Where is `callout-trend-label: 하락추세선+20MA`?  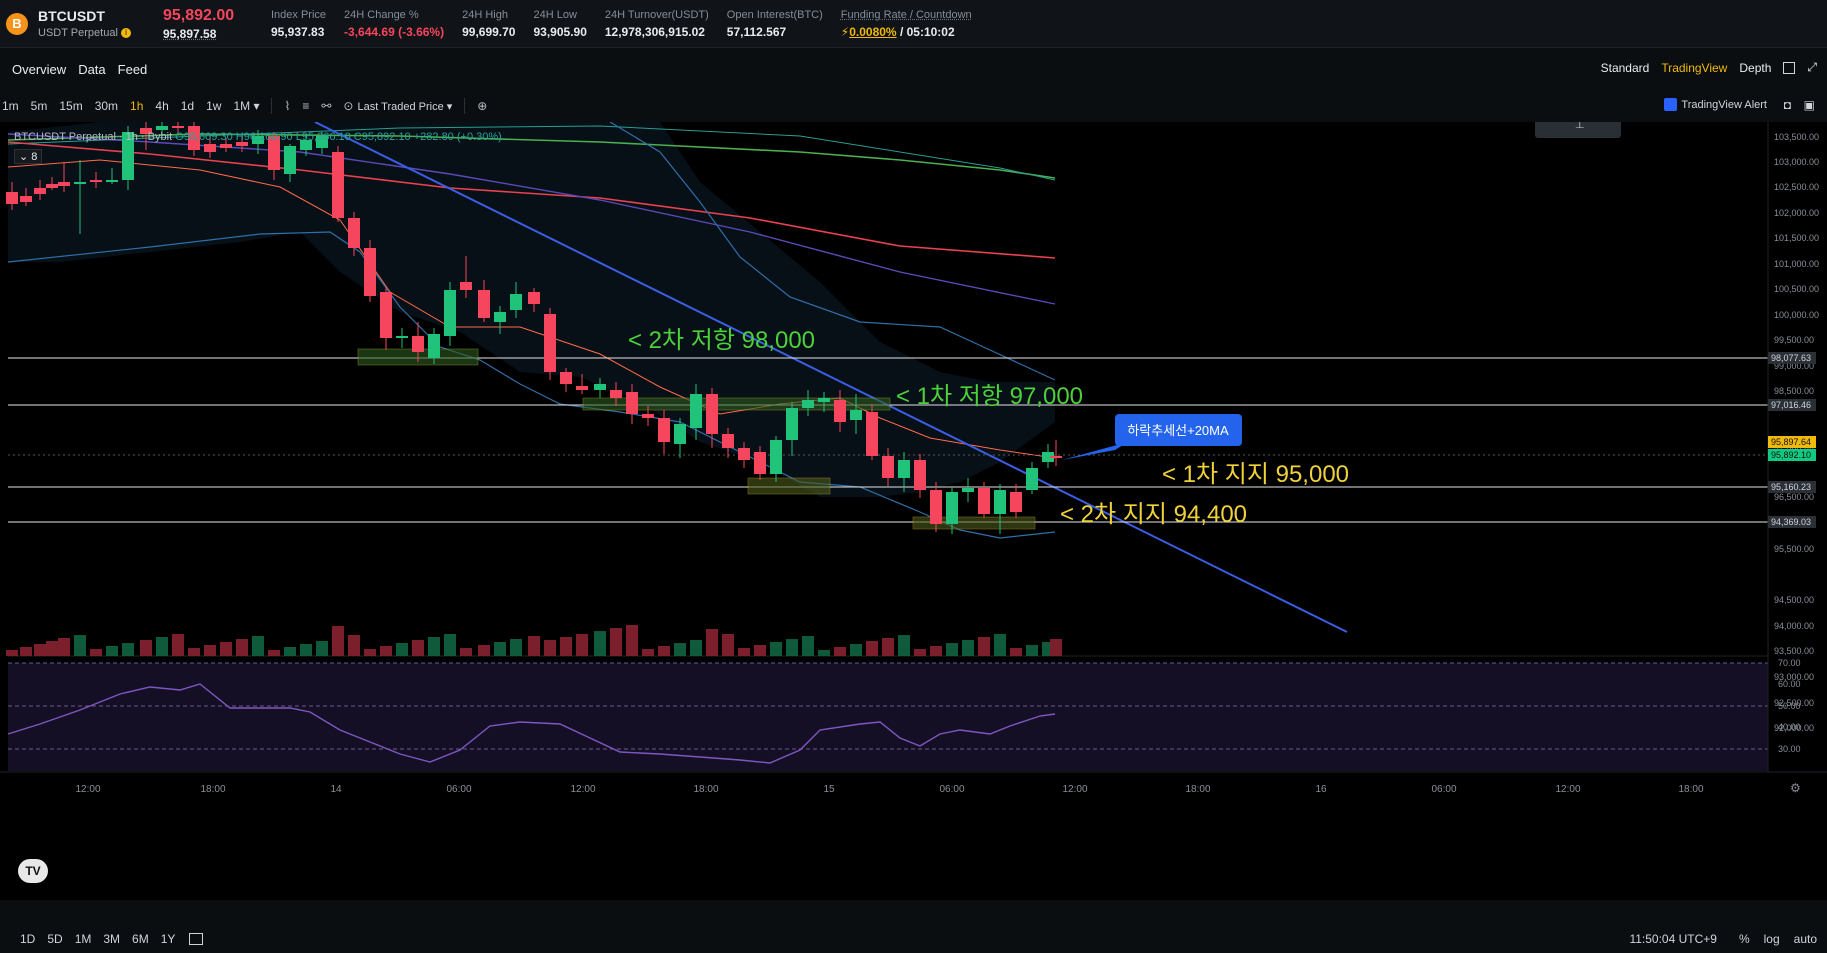 callout-trend-label: 하락추세선+20MA is located at coordinates (1178, 430).